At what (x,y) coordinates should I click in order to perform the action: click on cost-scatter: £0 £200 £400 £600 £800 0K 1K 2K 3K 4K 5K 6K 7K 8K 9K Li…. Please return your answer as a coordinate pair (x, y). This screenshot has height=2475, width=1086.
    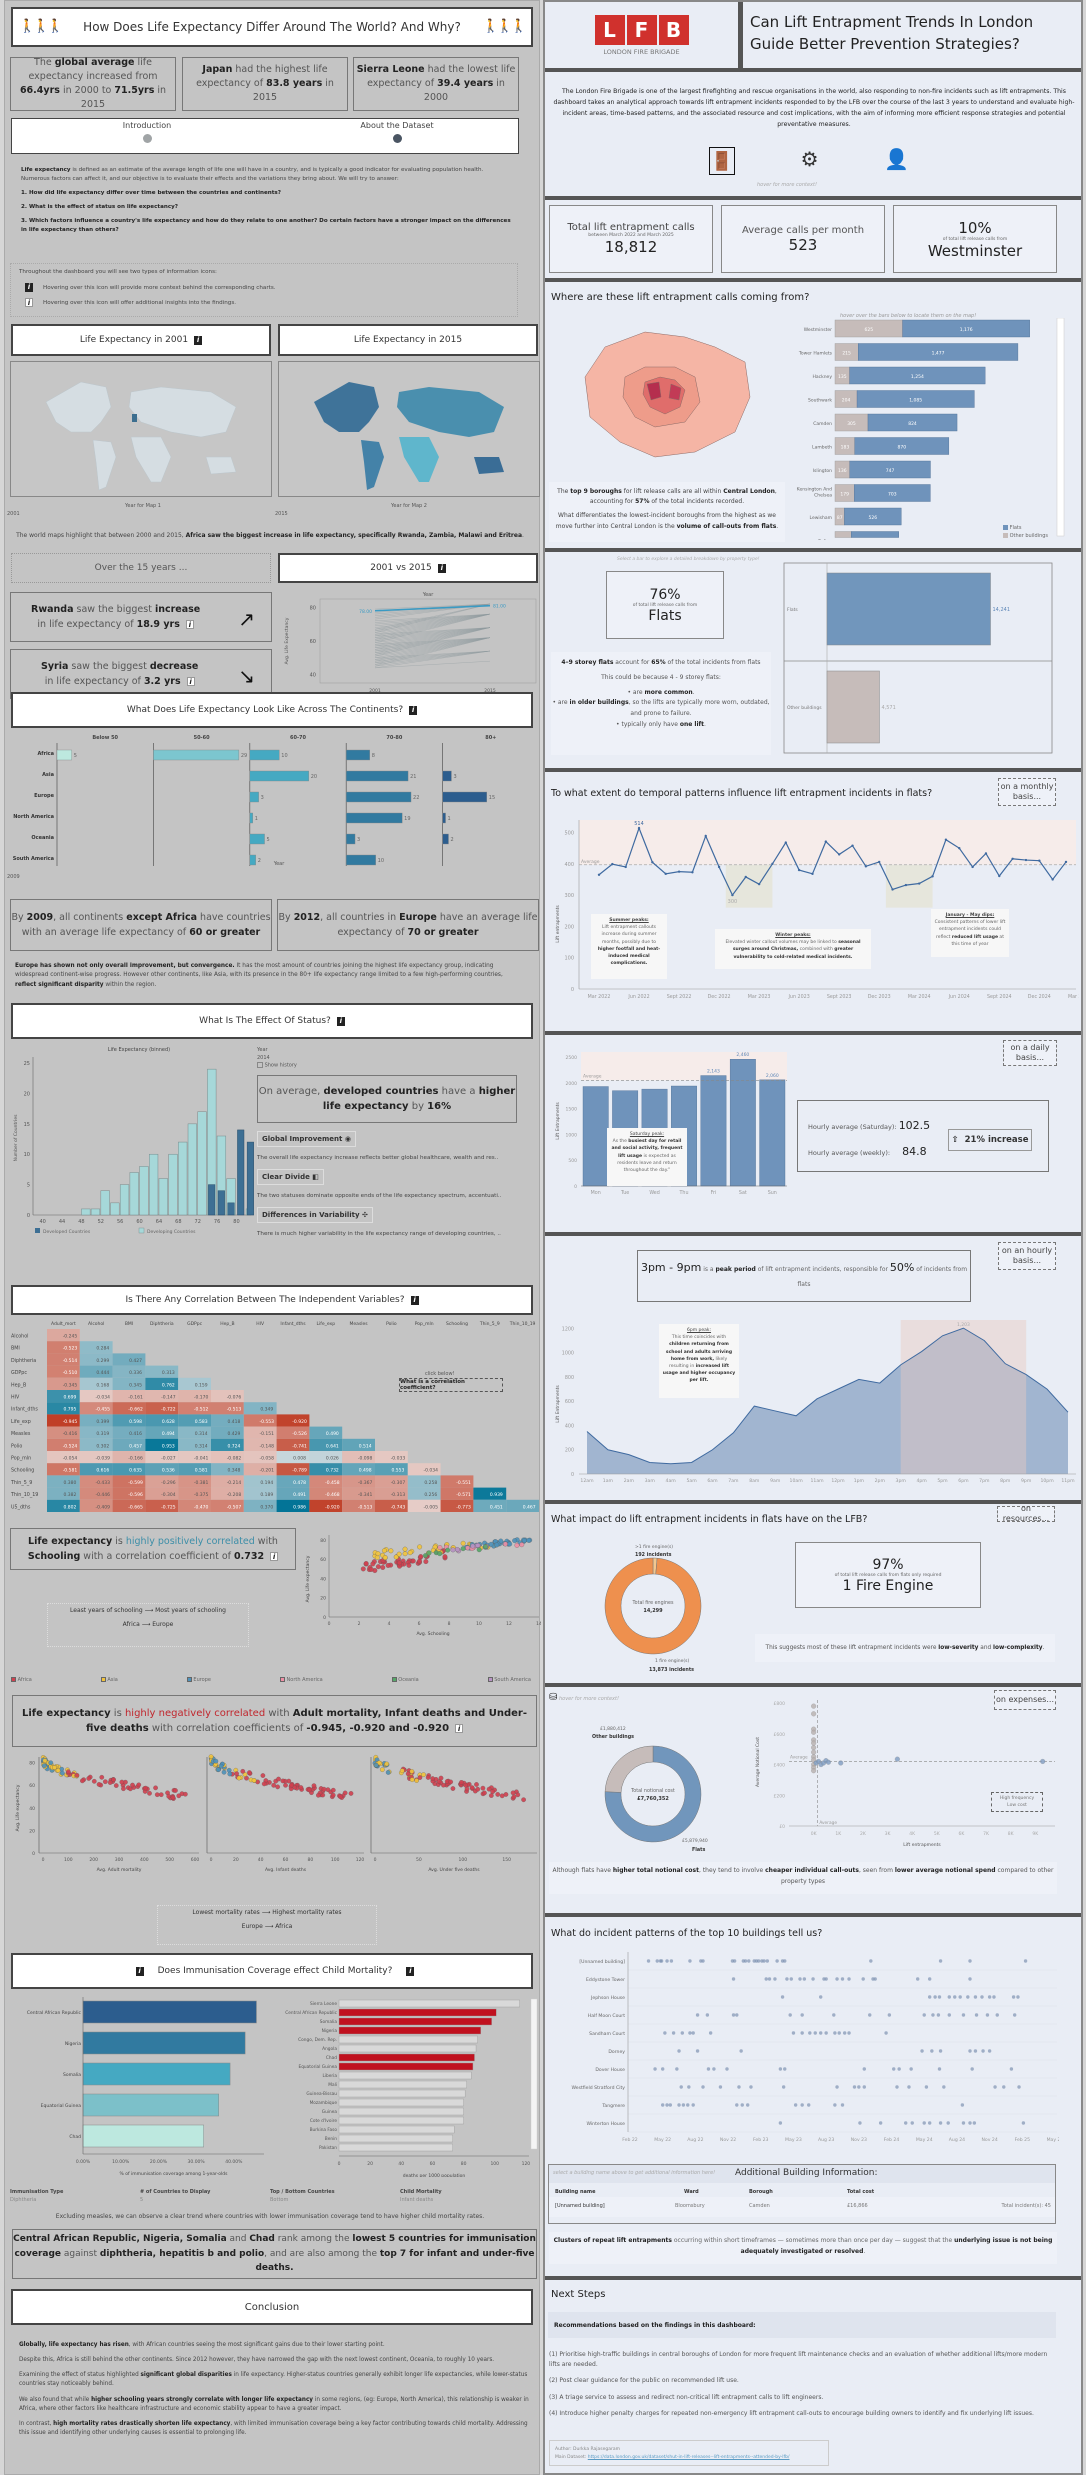
    Looking at the image, I should click on (901, 1772).